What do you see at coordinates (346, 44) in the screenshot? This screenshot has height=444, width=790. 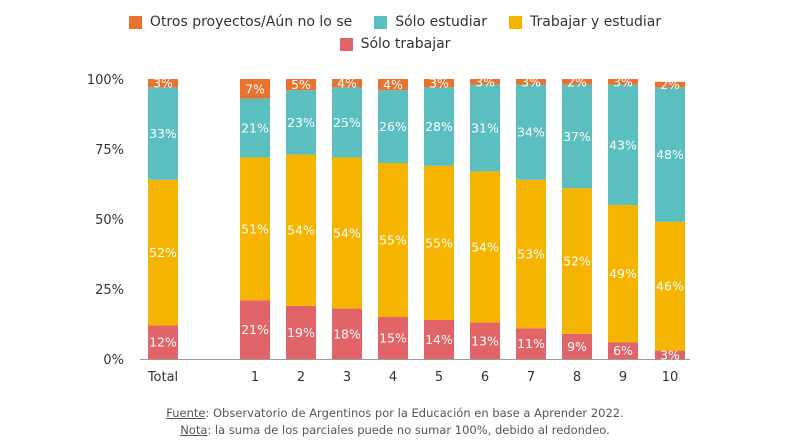 I see `legend-swatch-solo-trabajar` at bounding box center [346, 44].